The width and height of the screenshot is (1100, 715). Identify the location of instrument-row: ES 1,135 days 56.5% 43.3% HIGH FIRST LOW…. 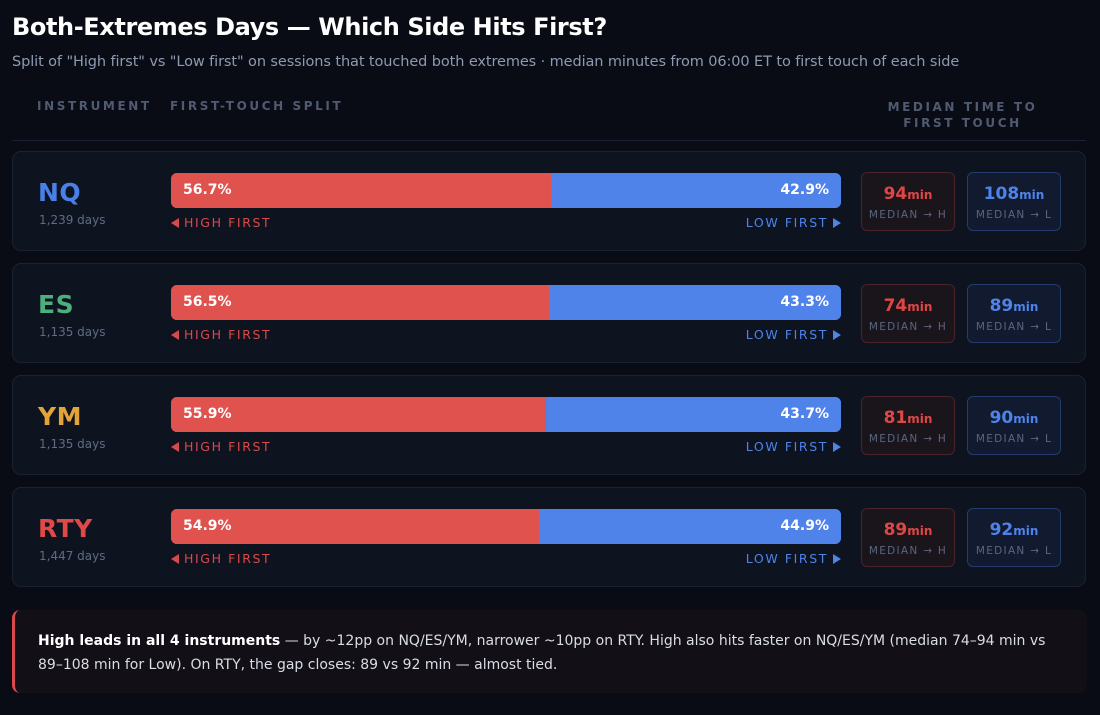
(549, 313).